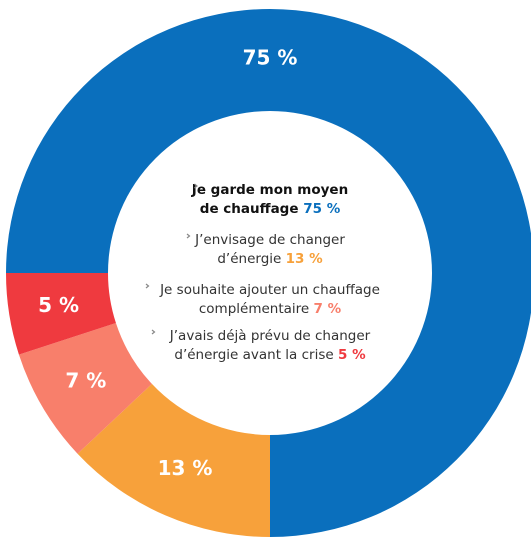  I want to click on slice-label: 75 %, so click(270, 58).